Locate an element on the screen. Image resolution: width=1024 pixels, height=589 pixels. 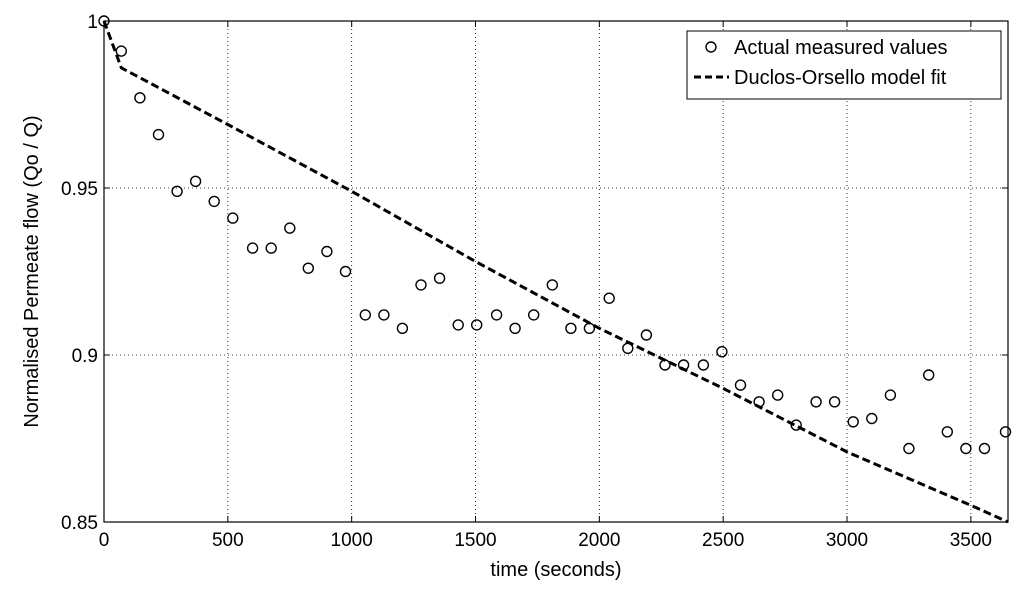
x-tick-label: 2000 is located at coordinates (599, 540).